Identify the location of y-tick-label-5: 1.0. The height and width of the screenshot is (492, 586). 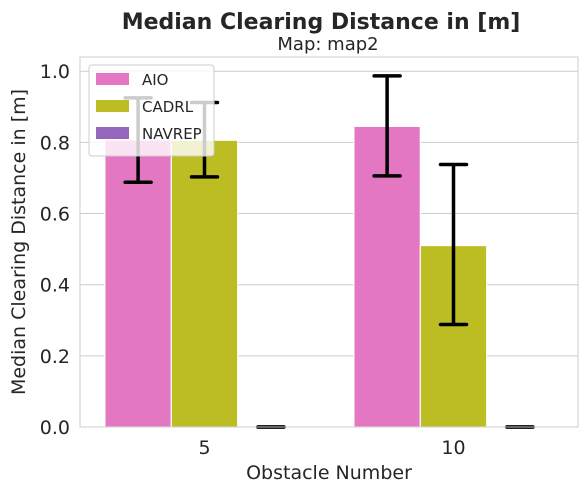
(55, 72).